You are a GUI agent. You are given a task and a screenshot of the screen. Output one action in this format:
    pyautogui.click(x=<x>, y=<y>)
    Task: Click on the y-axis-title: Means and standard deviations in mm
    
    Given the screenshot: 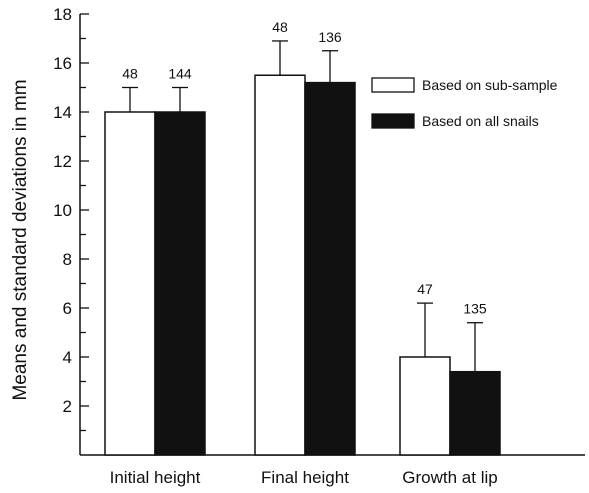 What is the action you would take?
    pyautogui.click(x=20, y=239)
    